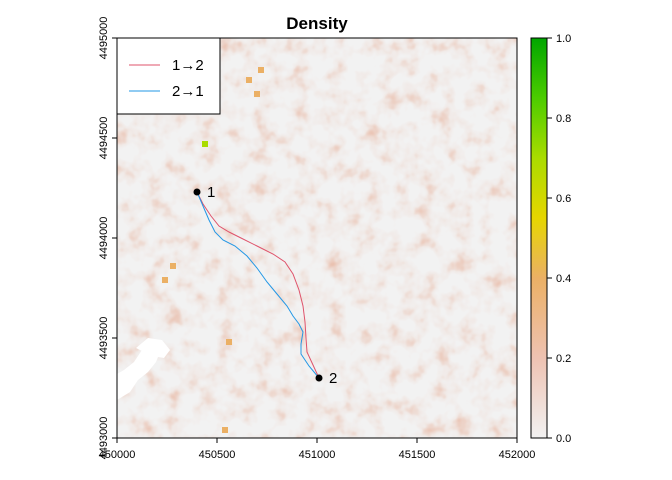  Describe the element at coordinates (563, 439) in the screenshot. I see `colorbar-tick-label: 0.0` at that location.